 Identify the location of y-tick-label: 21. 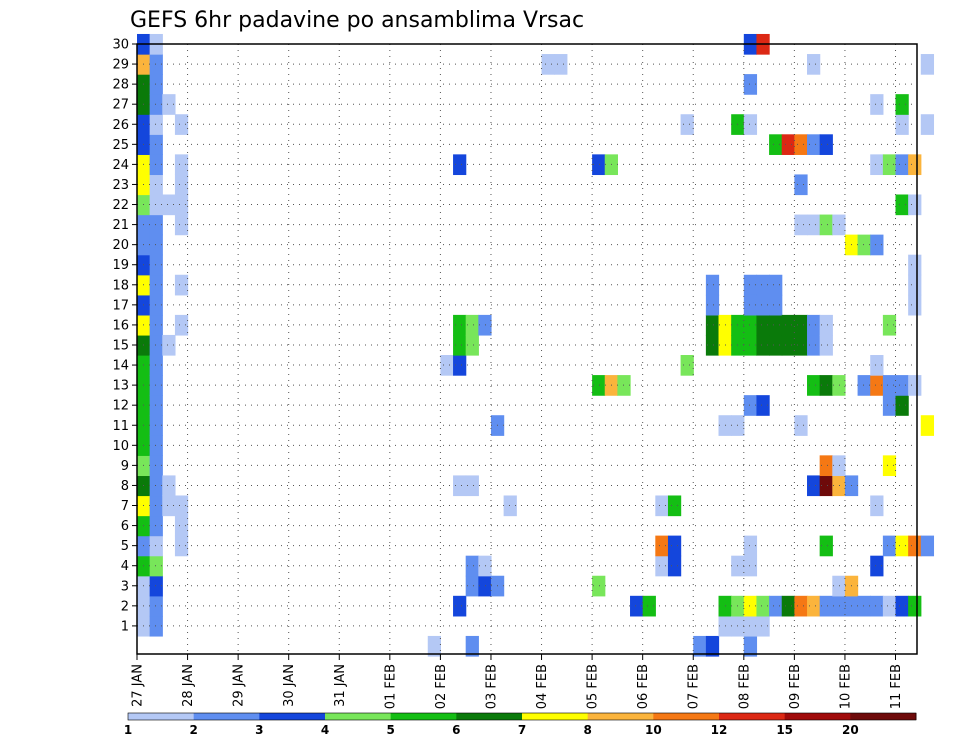
(120, 225).